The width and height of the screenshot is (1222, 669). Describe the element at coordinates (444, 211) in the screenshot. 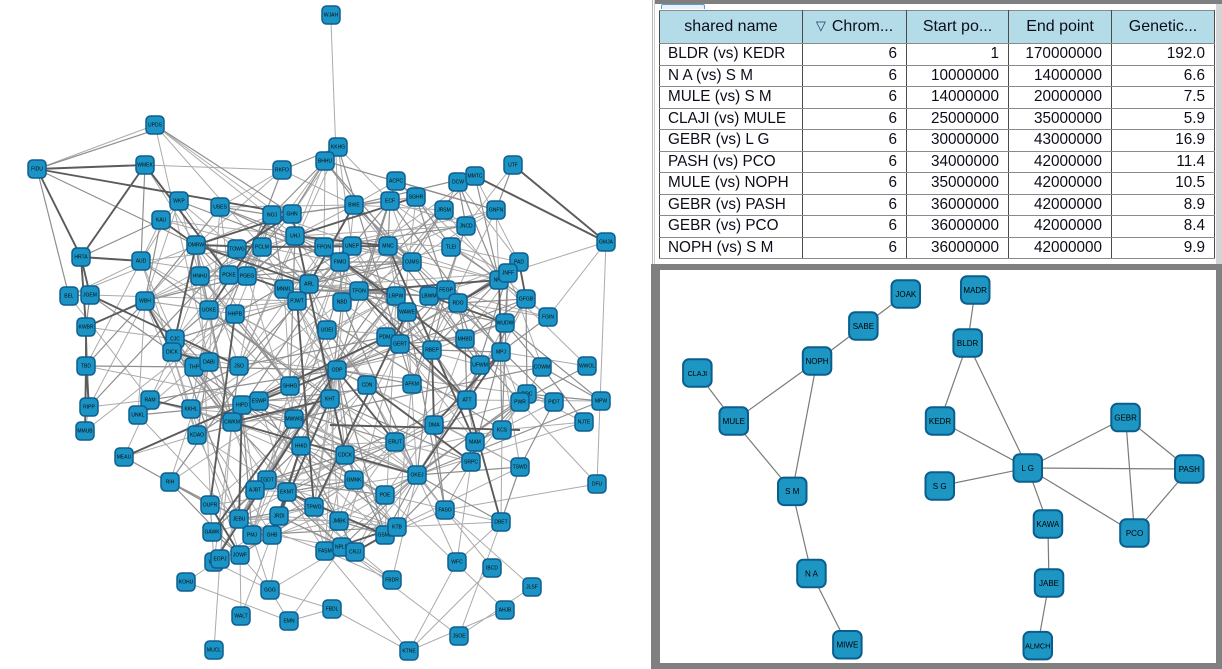

I see `svg-text: JRSM` at that location.